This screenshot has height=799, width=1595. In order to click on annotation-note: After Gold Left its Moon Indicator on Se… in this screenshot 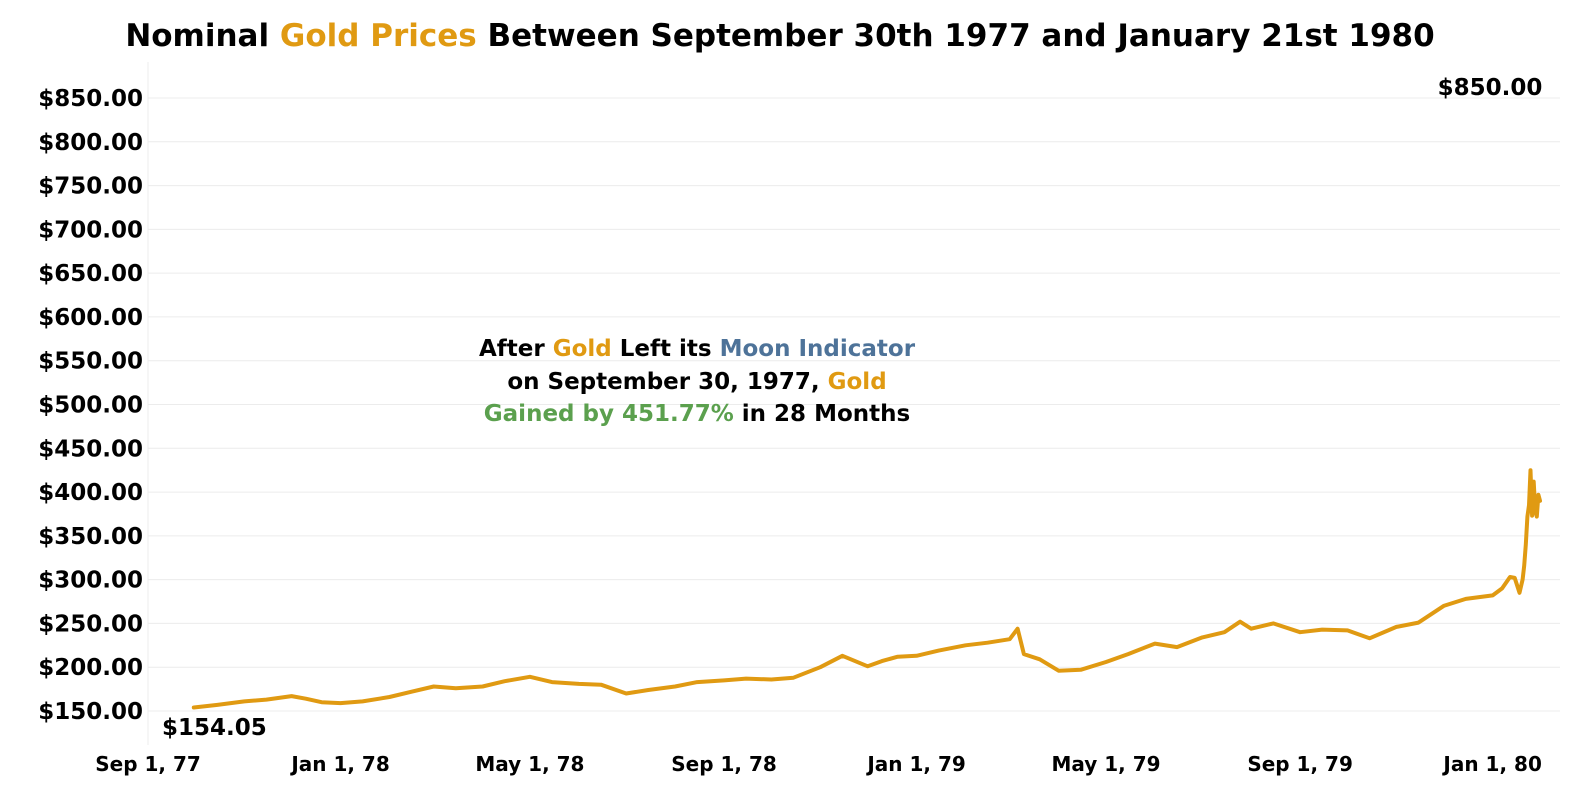, I will do `click(697, 381)`.